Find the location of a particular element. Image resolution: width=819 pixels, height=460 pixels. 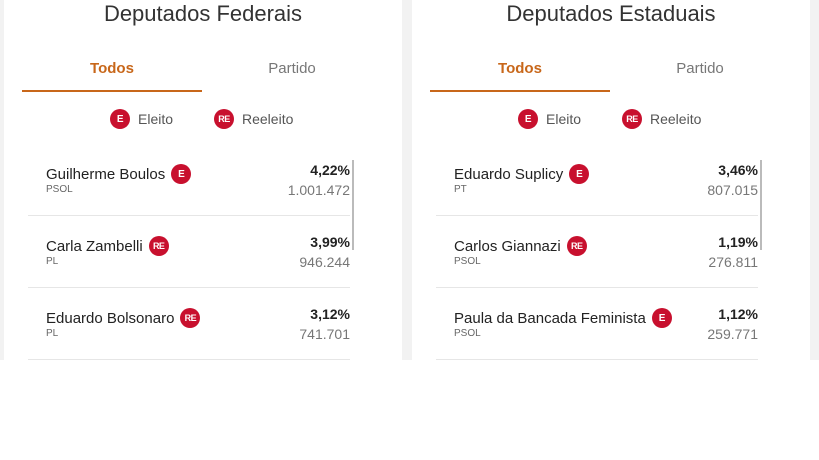

candidate-percentage: 1,19% is located at coordinates (738, 242).